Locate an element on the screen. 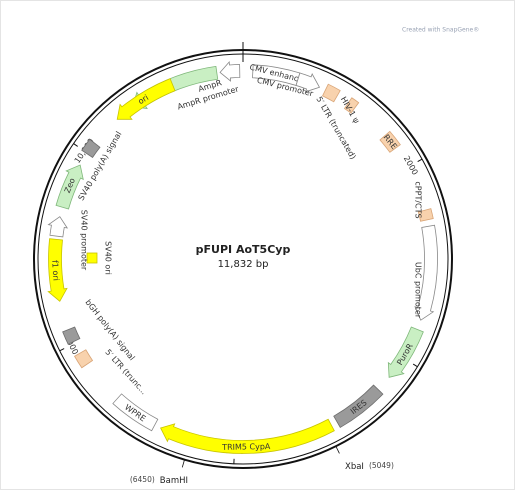  plasmid-length: 11,832 bp is located at coordinates (243, 264).